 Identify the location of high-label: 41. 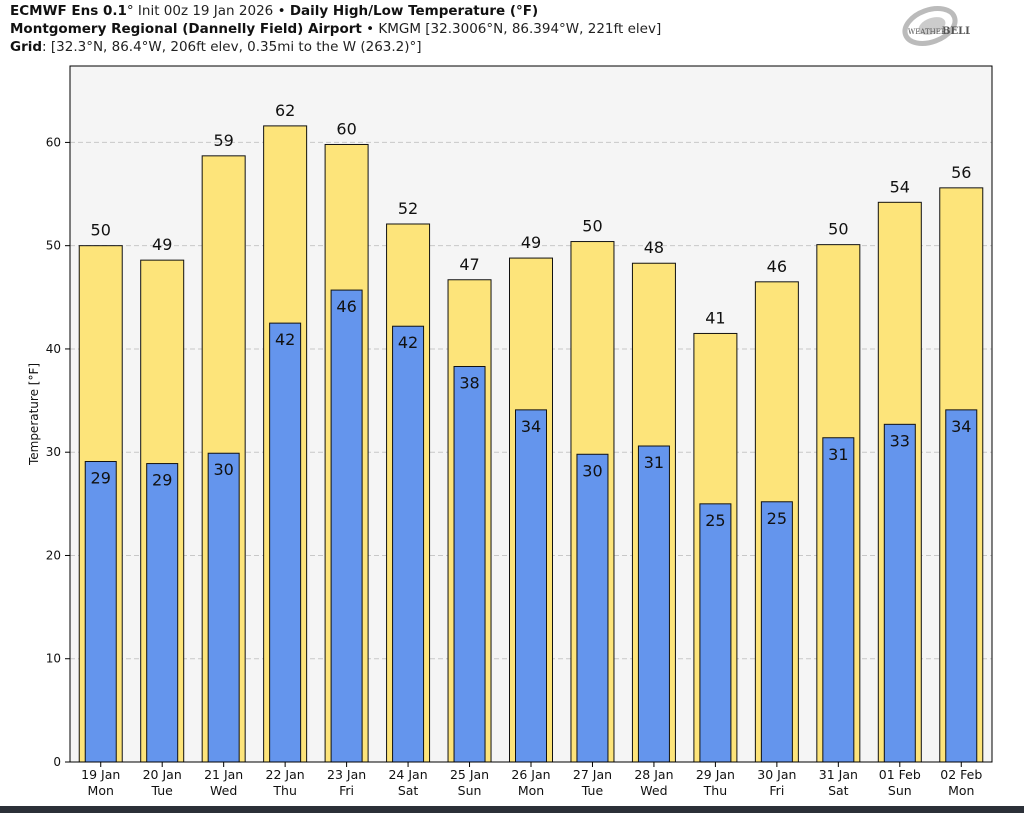
(715, 317).